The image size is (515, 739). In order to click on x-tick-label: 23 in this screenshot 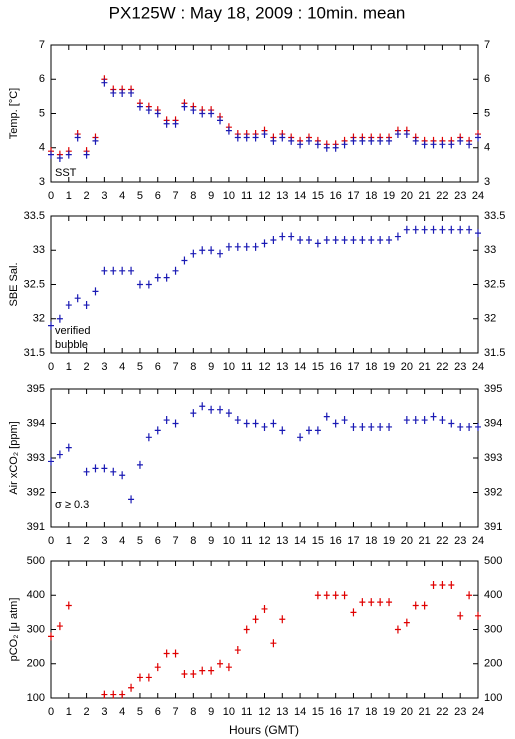, I will do `click(460, 541)`.